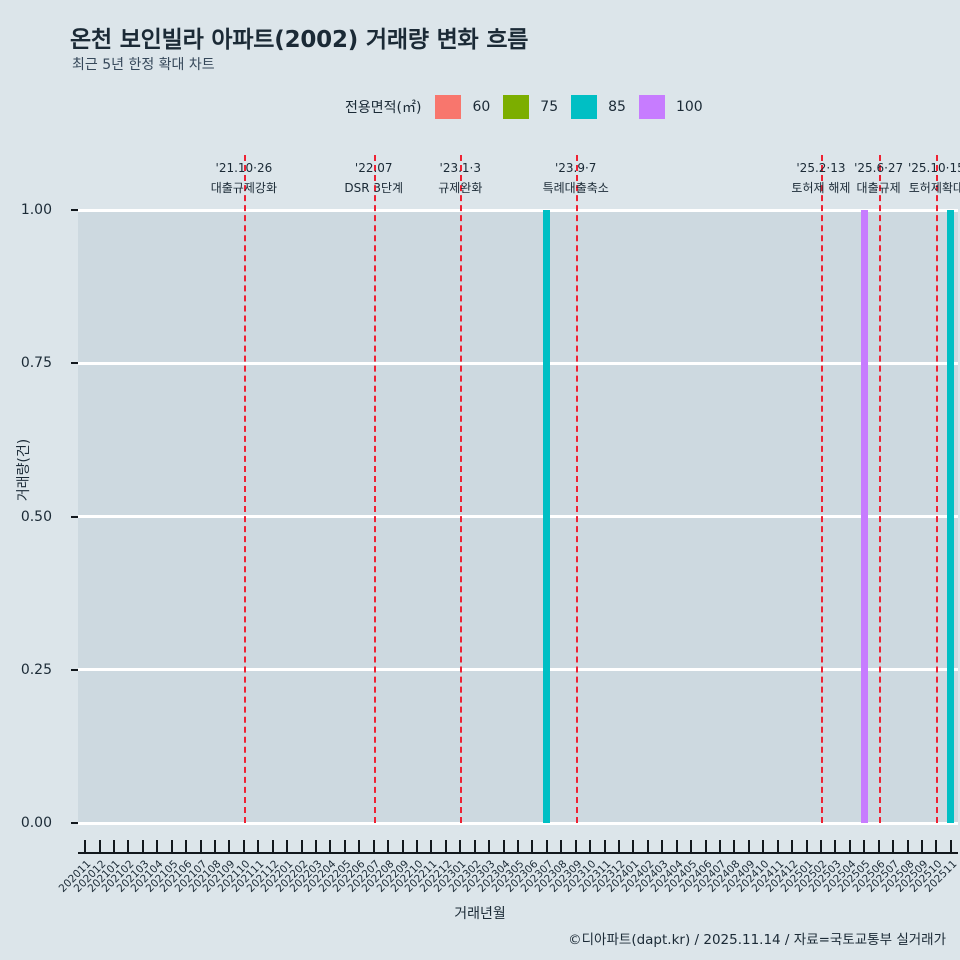 Image resolution: width=960 pixels, height=960 pixels. I want to click on chart-legend: 전용면적(㎡) 60 75 85 100, so click(530, 107).